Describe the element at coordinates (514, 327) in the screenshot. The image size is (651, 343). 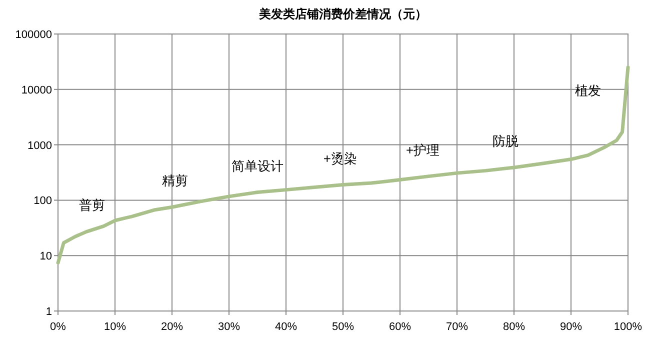
I see `x-tick-label: 80%` at that location.